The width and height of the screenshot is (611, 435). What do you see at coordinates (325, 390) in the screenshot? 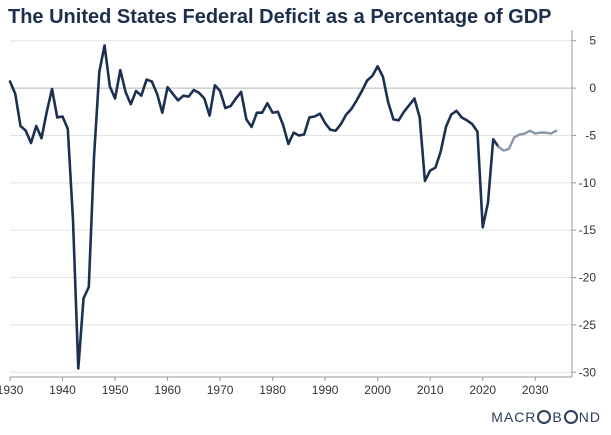
I see `x-tick-label: 1990` at bounding box center [325, 390].